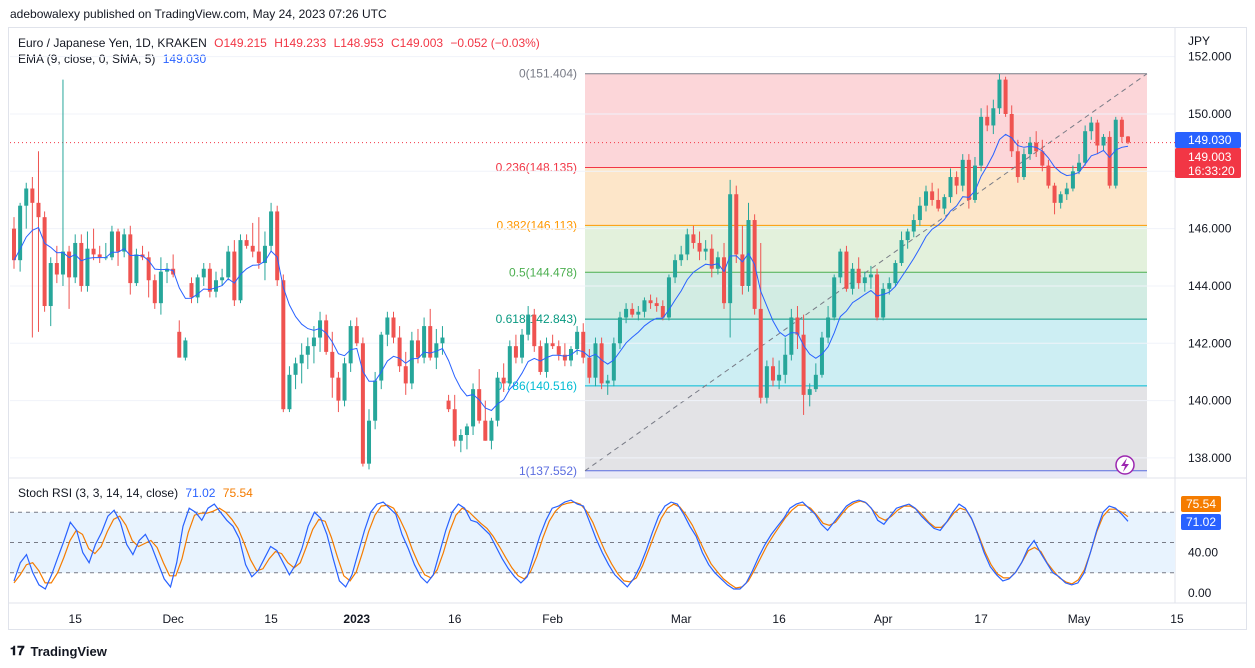  I want to click on stoch-tick-label: 40.00, so click(1203, 553).